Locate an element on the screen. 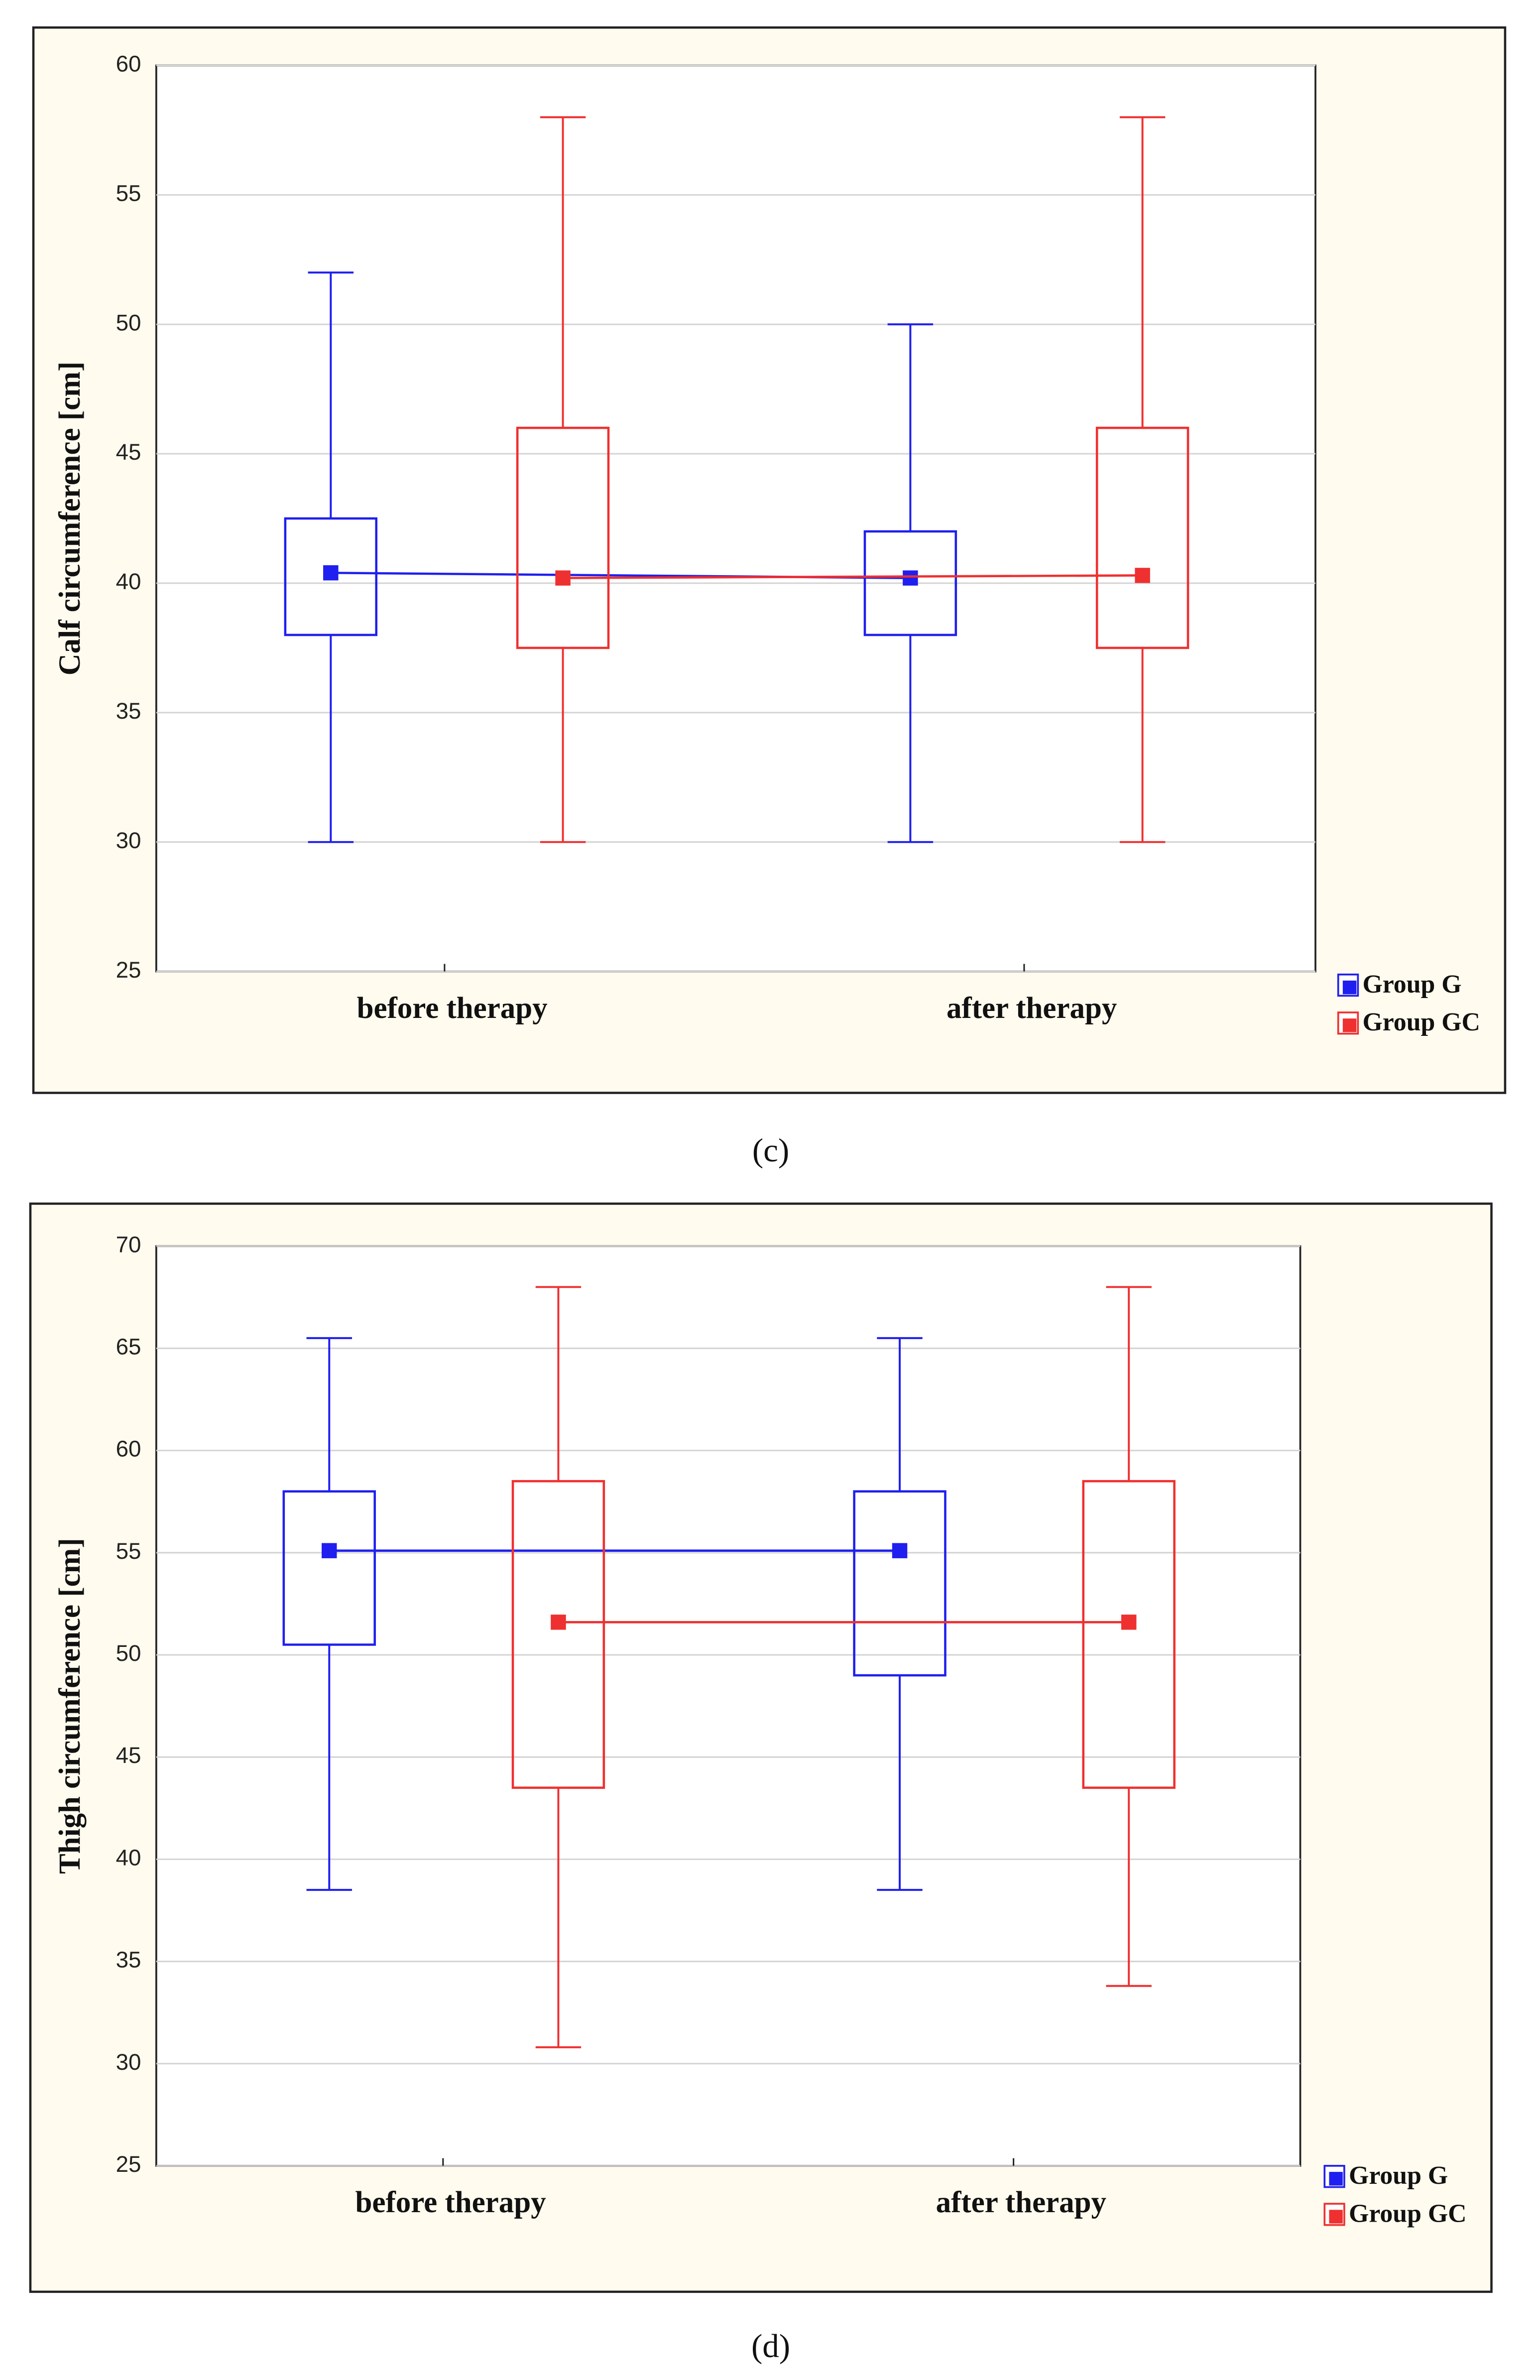  y-tick-label: 65 is located at coordinates (128, 1347).